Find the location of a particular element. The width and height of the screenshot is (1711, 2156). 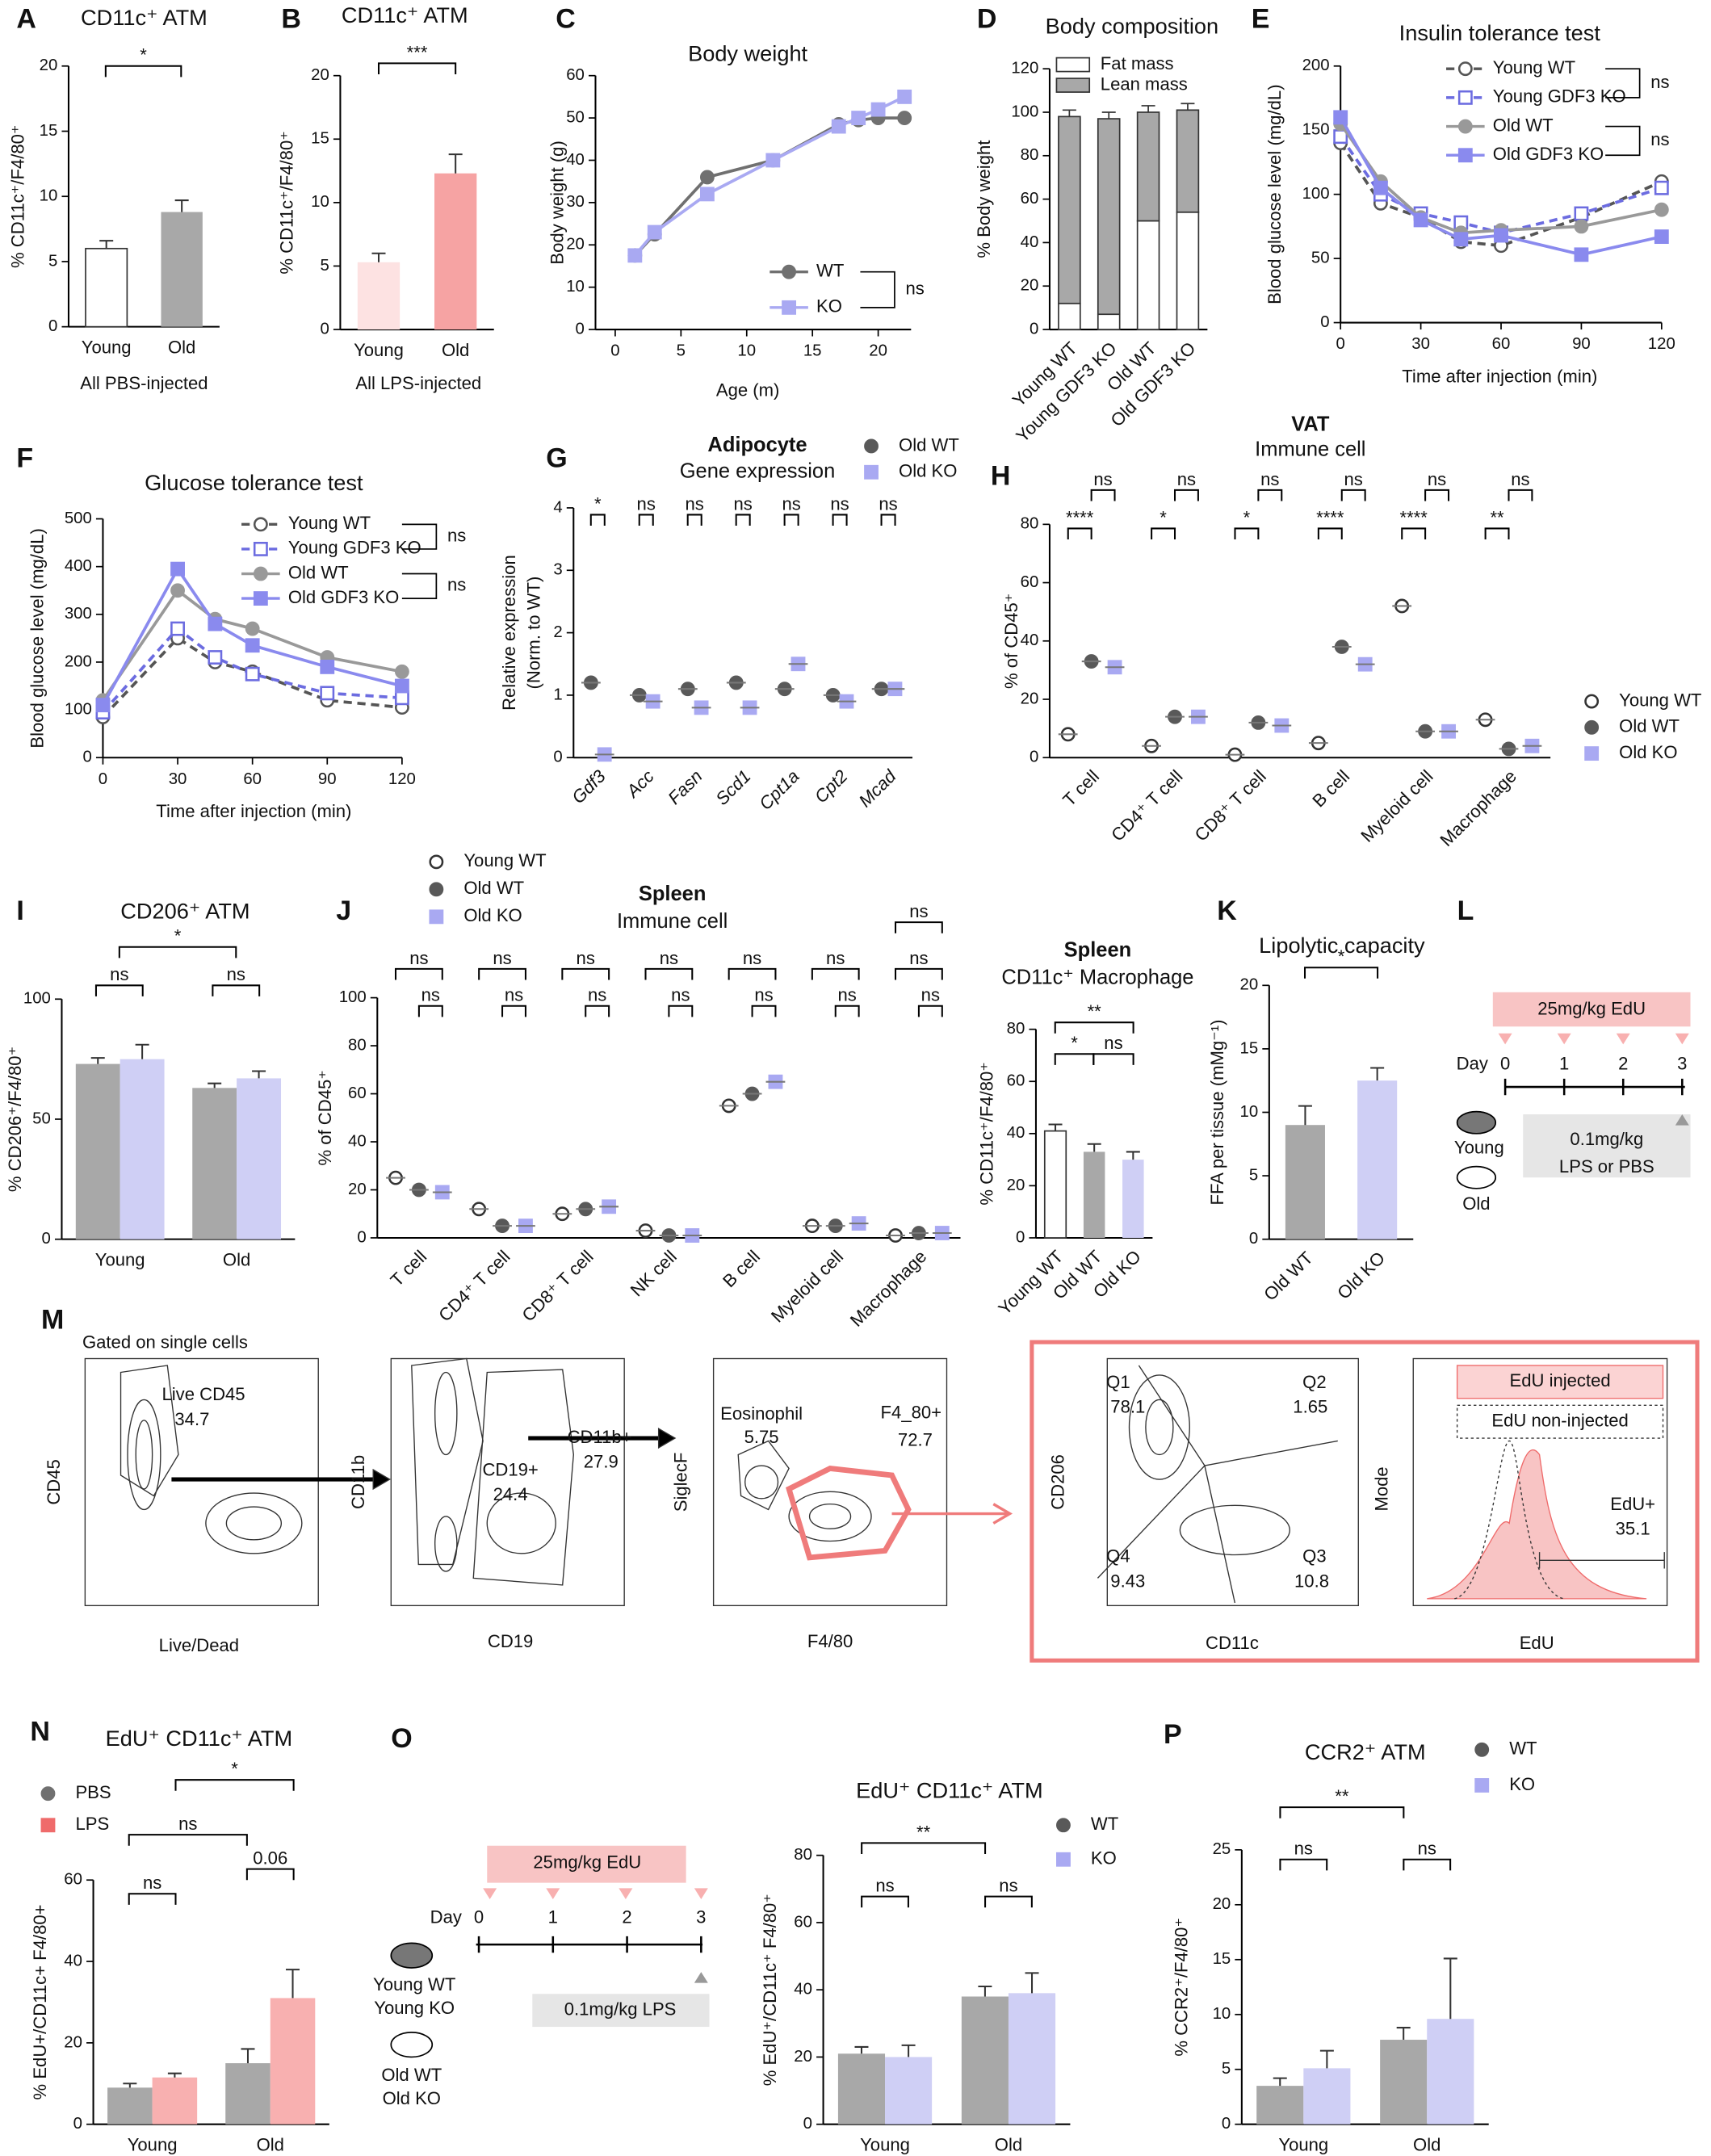

mouse-icon is located at coordinates (1476, 1177).